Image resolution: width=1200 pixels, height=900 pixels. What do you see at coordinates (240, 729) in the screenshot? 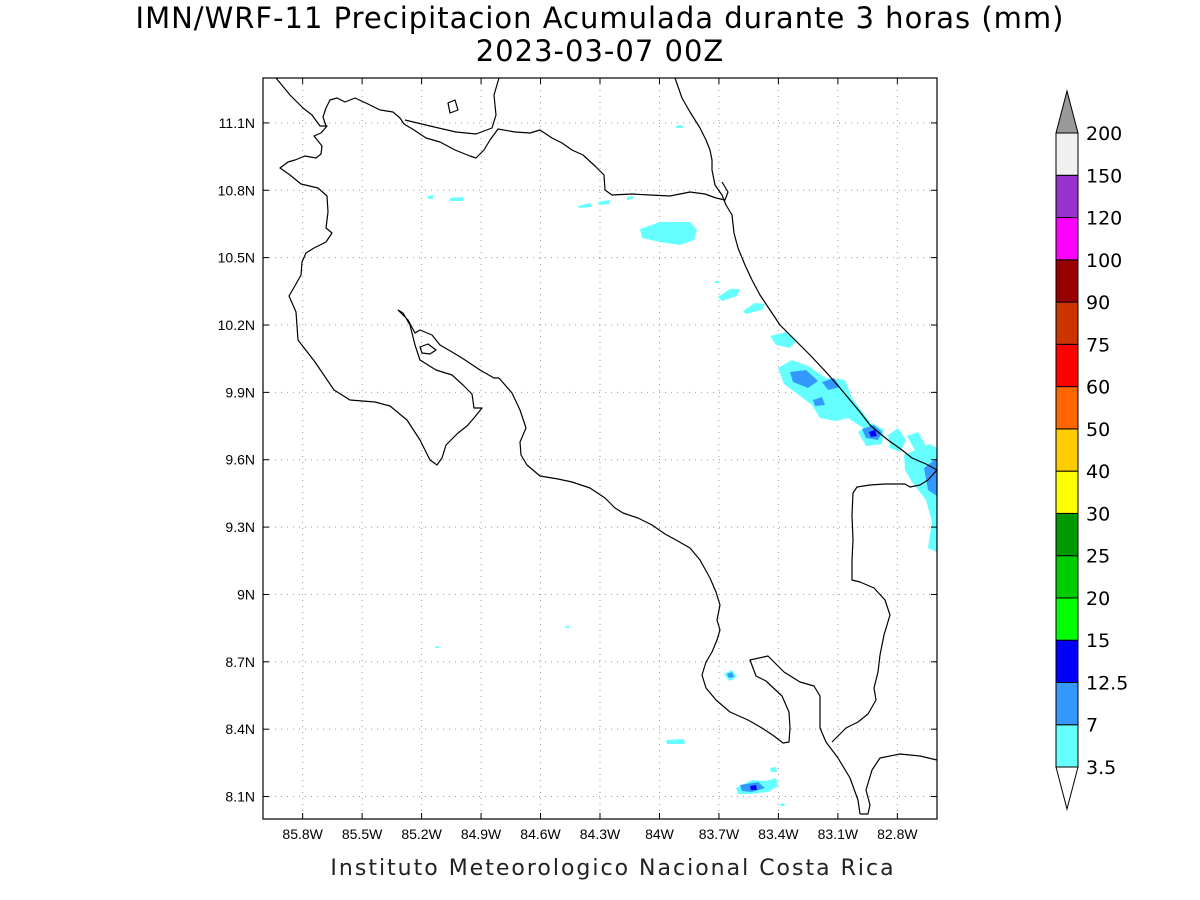
I see `y-tick-label: 8.4N` at bounding box center [240, 729].